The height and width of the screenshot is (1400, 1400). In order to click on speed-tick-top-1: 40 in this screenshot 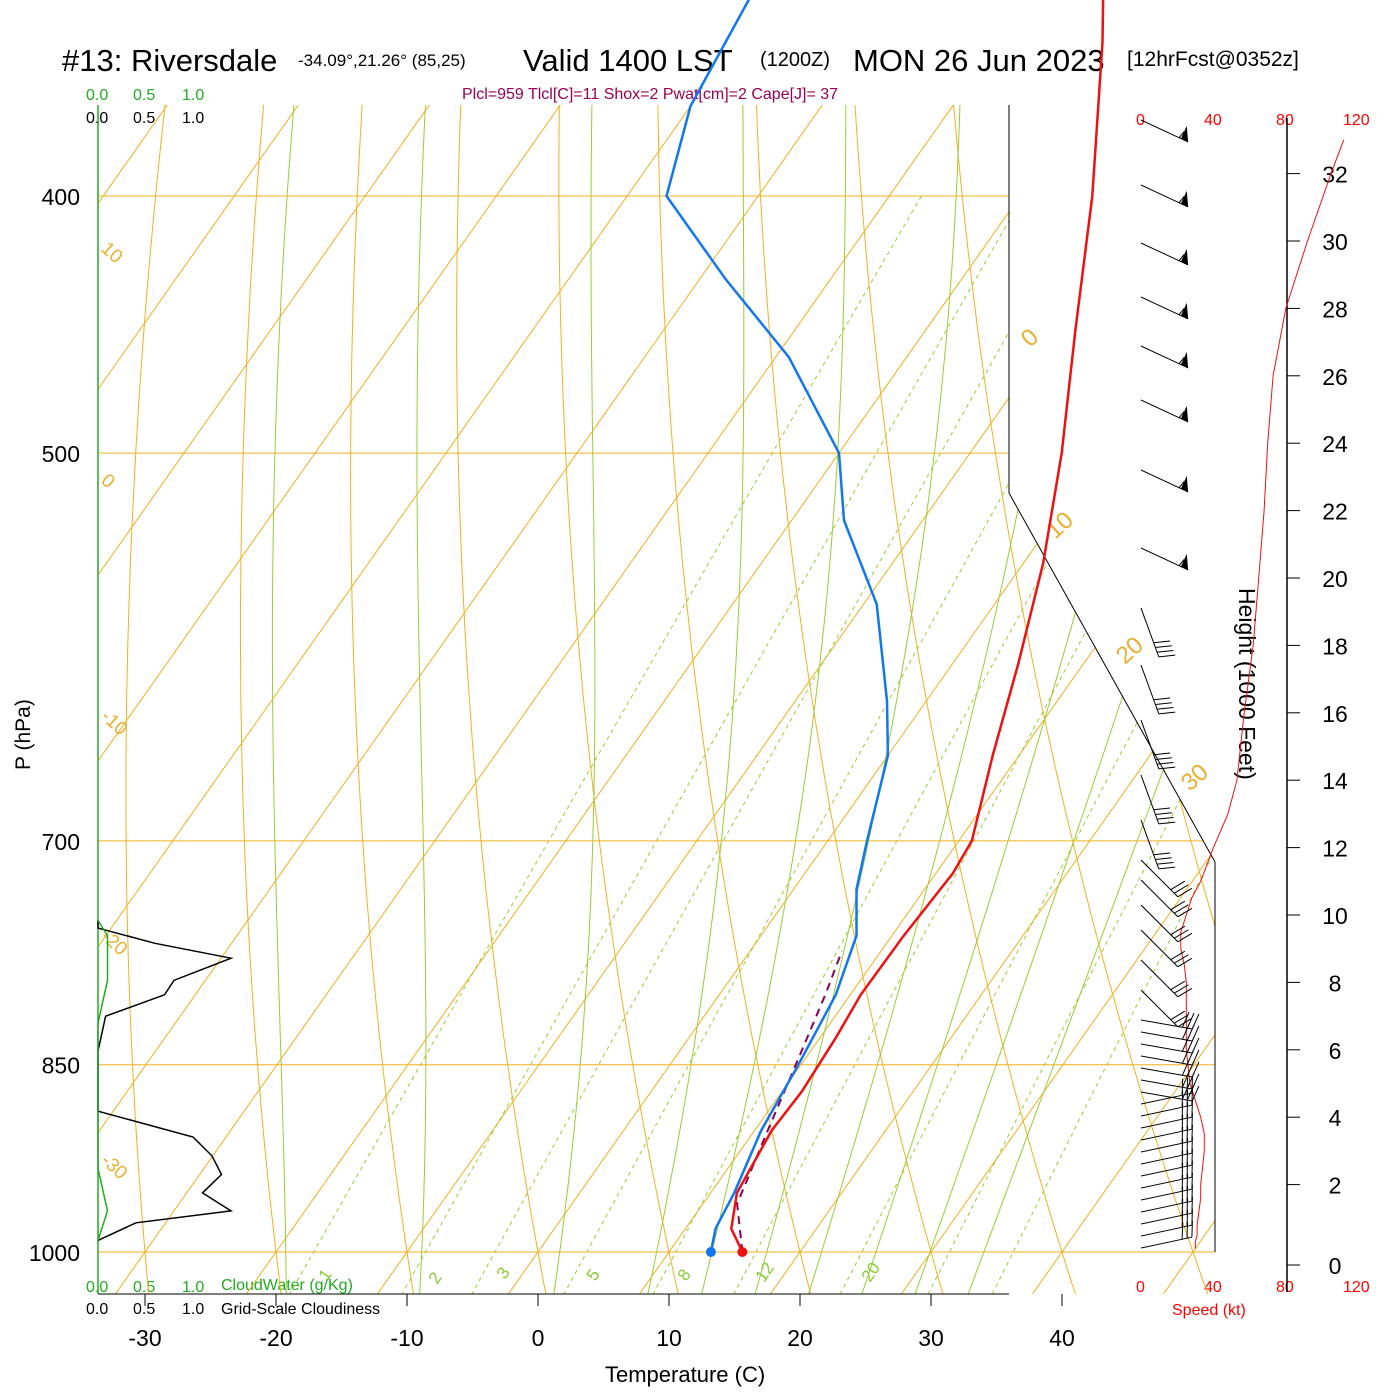, I will do `click(1213, 120)`.